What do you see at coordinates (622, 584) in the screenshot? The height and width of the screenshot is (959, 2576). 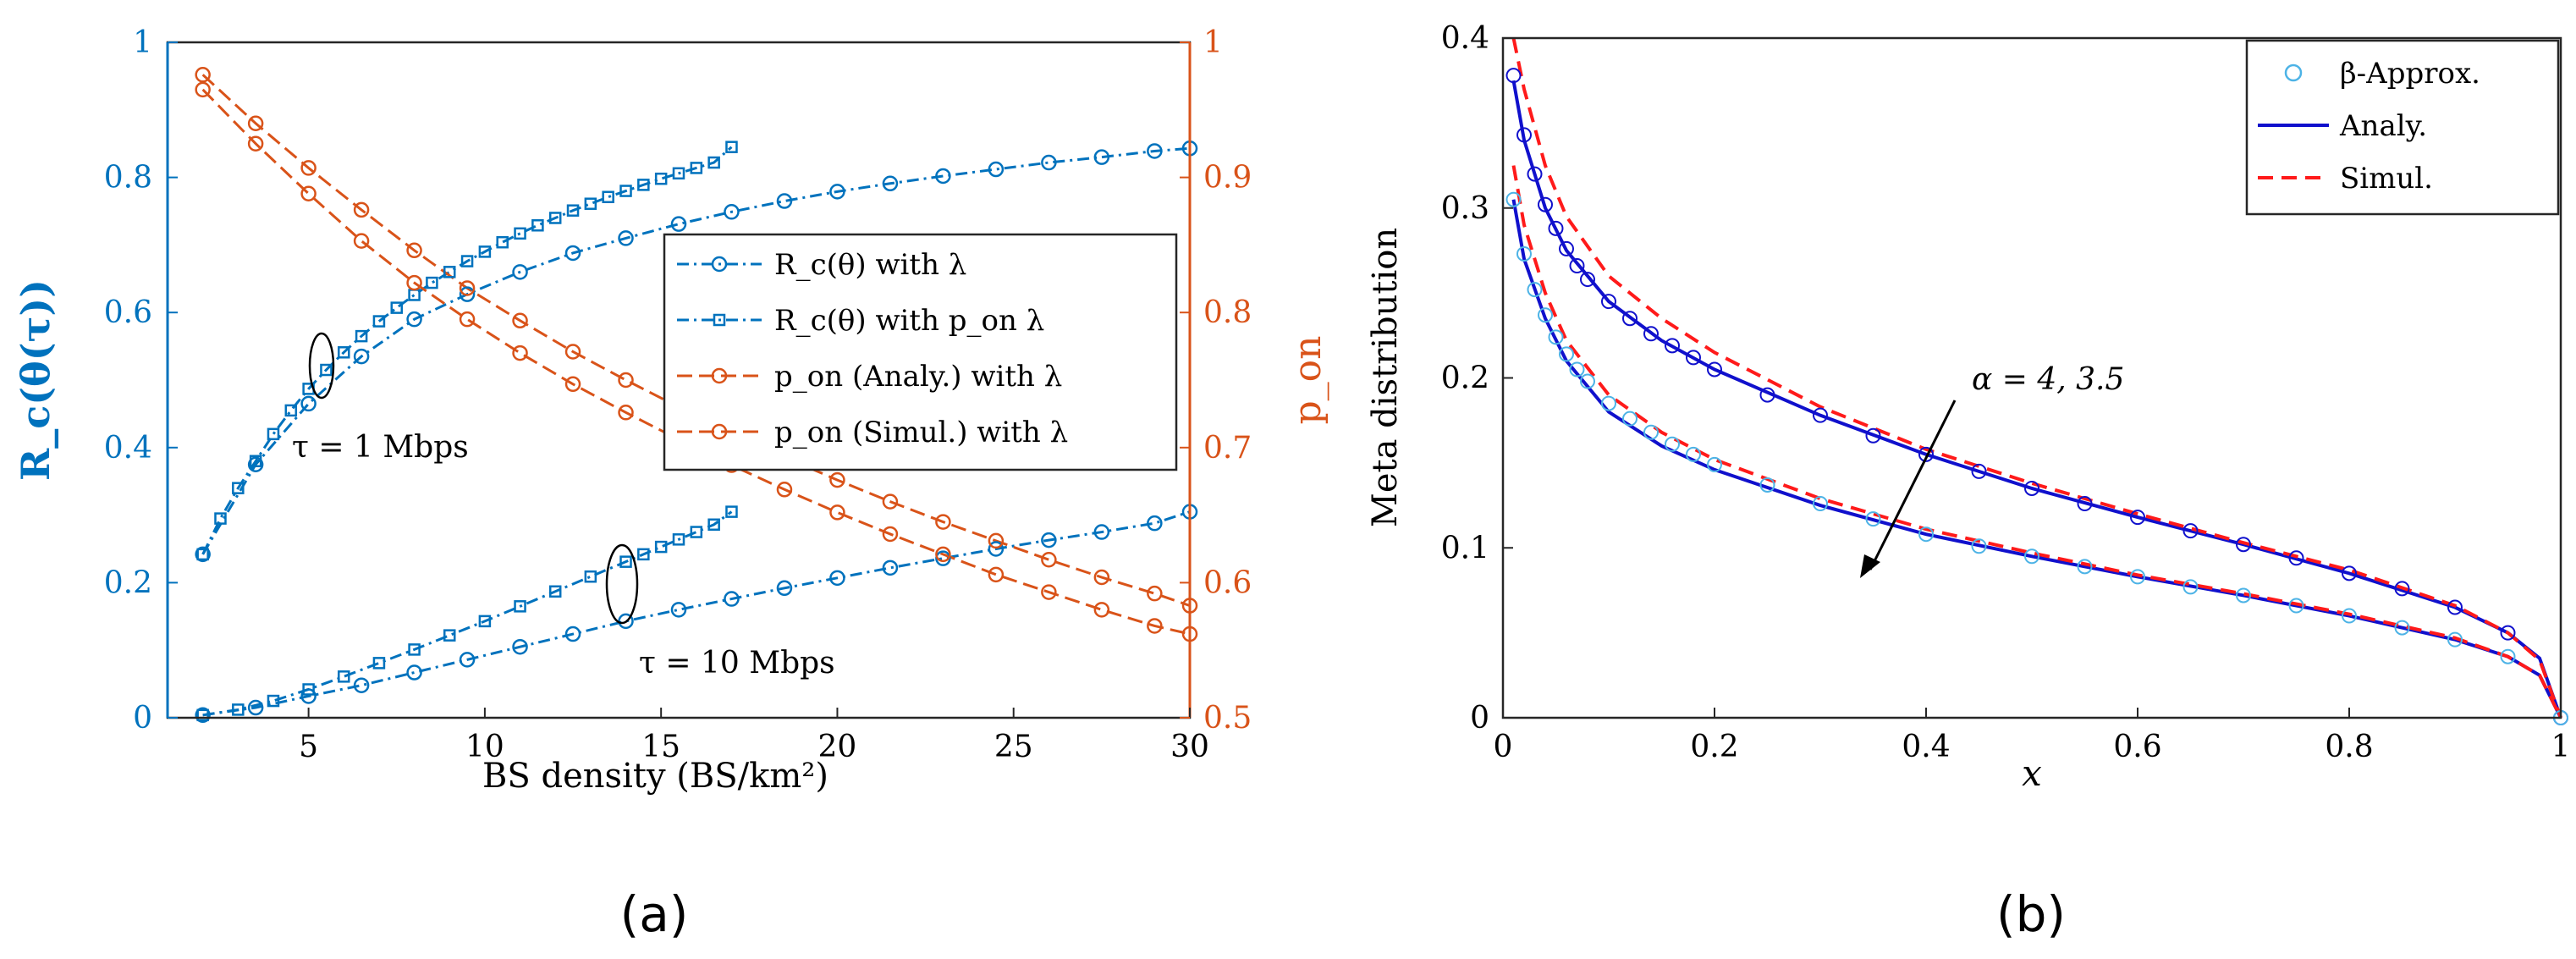 I see `a-ellipse-tau10` at bounding box center [622, 584].